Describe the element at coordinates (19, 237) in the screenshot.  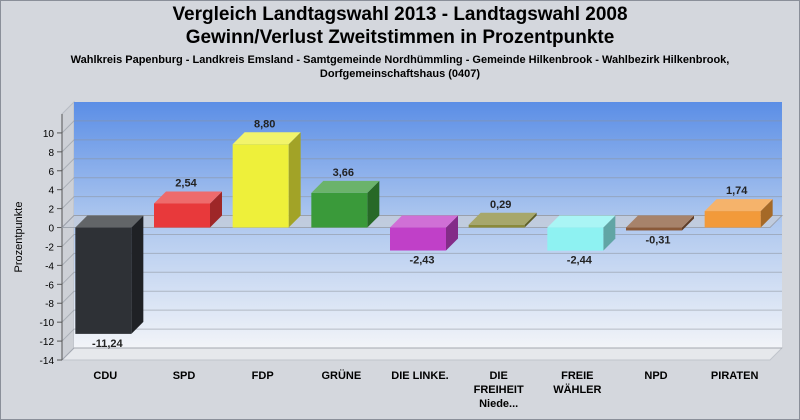
I see `y-axis-label: Prozentpunkte` at that location.